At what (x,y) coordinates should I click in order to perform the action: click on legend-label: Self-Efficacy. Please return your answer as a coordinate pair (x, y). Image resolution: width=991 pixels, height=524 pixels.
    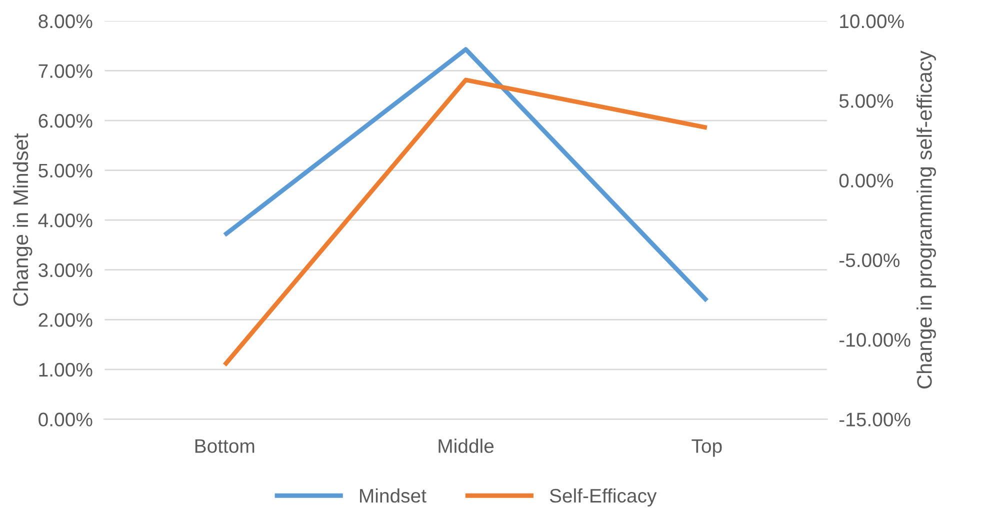
    Looking at the image, I should click on (603, 497).